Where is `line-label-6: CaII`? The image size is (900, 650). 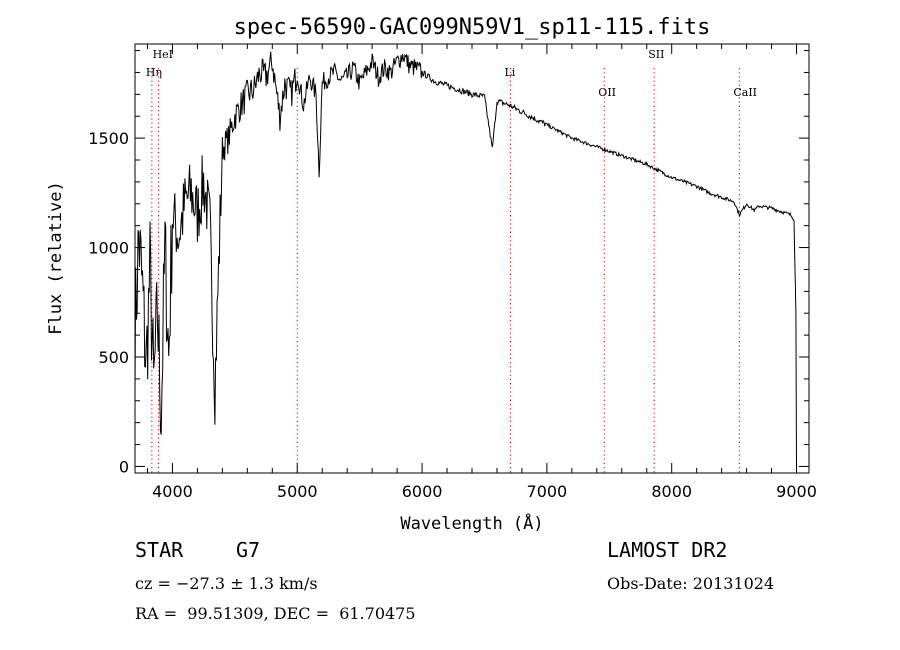
line-label-6: CaII is located at coordinates (745, 92).